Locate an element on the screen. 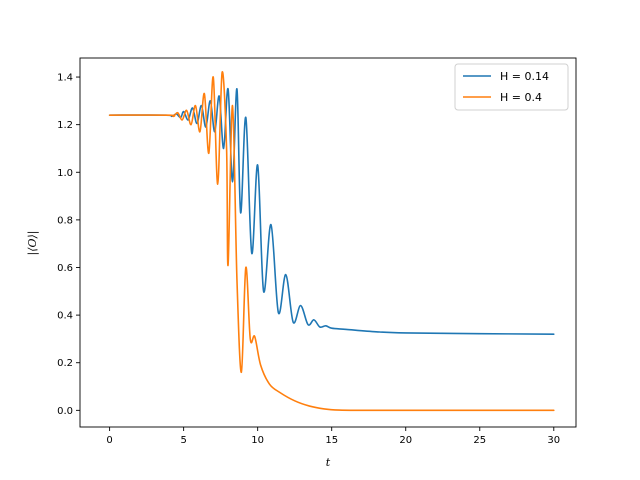 This screenshot has height=480, width=640. x-tick-label: 30 is located at coordinates (553, 440).